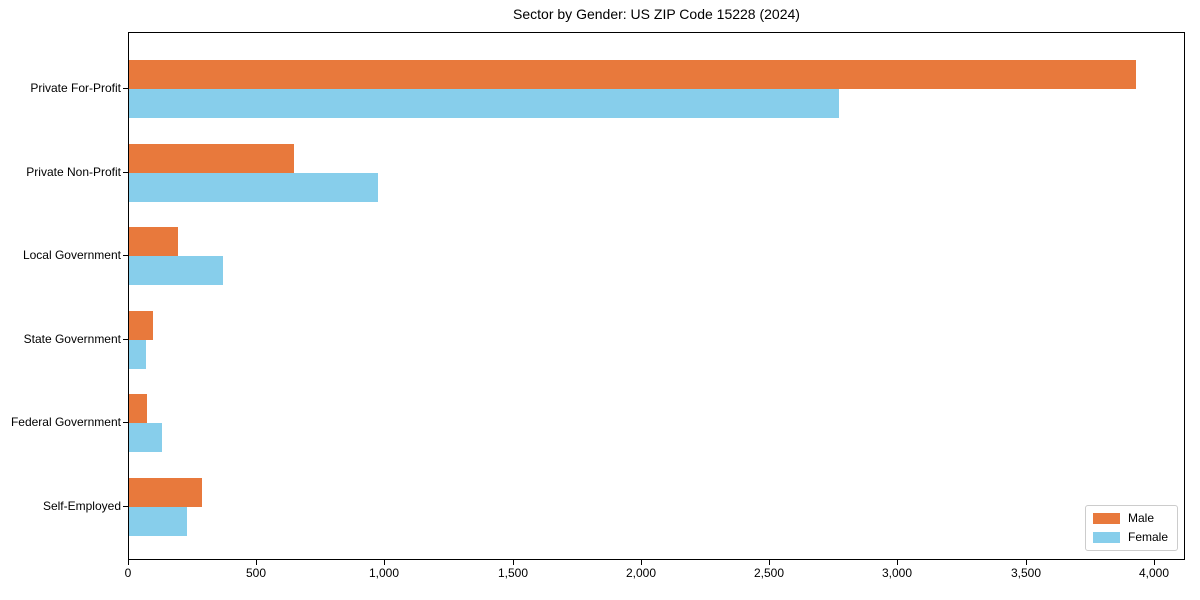 The height and width of the screenshot is (600, 1200). I want to click on legend-label-male: Male, so click(1140, 518).